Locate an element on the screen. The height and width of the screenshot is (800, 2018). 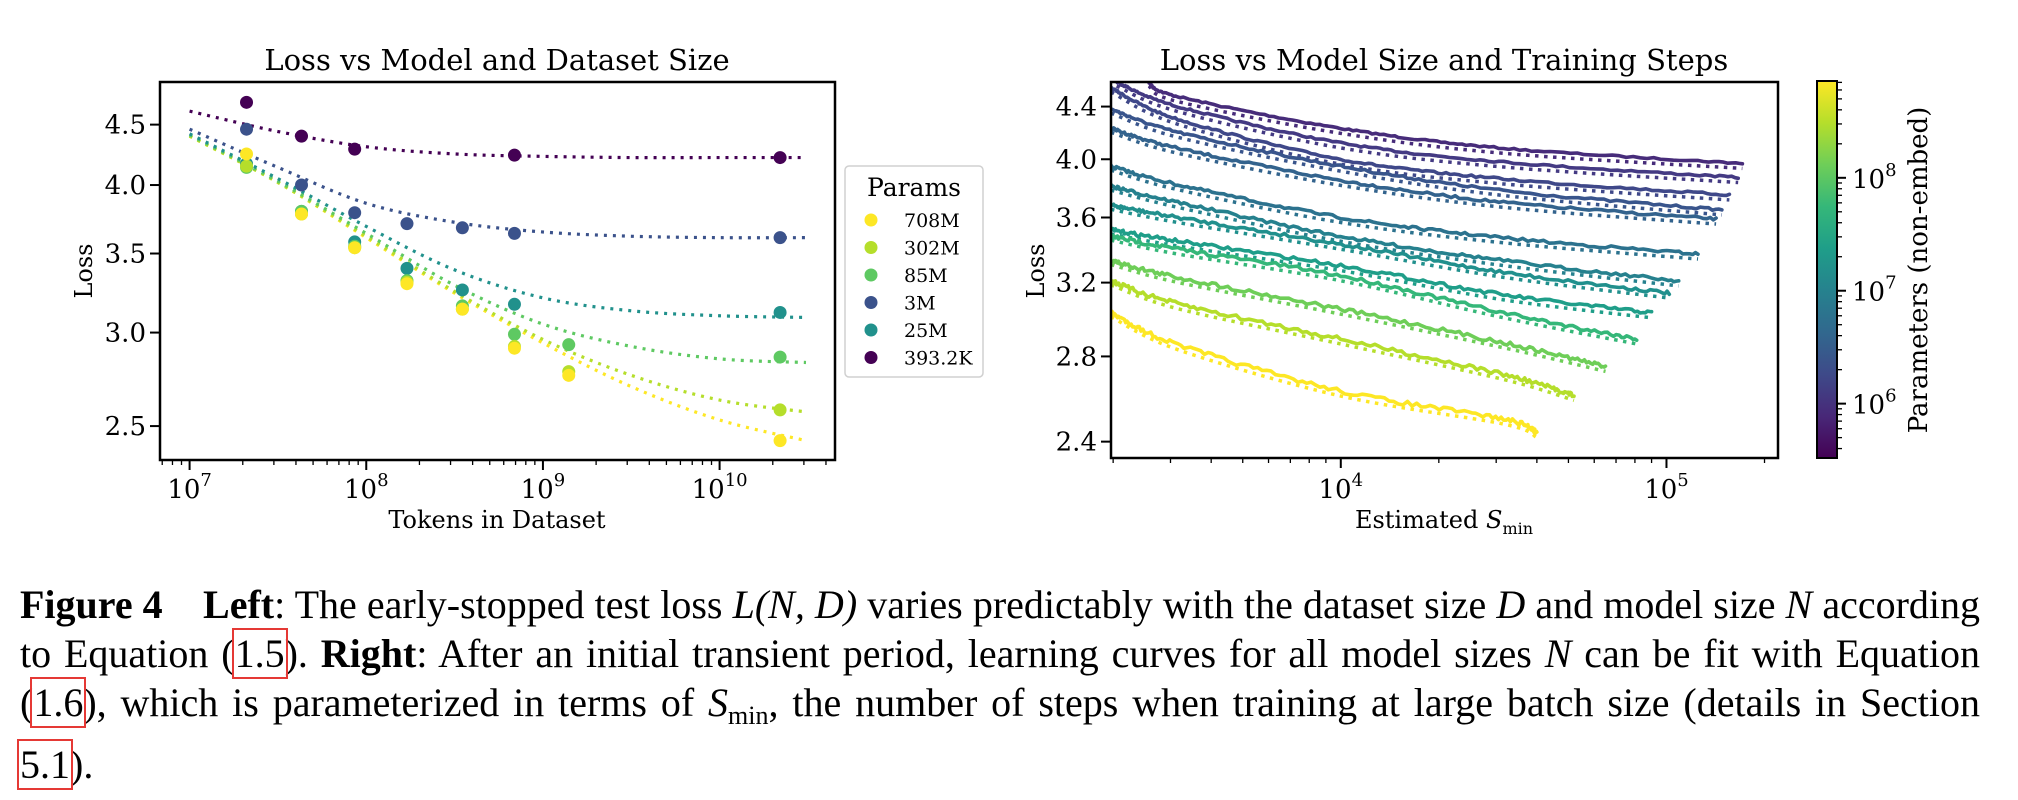
x-tick-label: 10⁸ is located at coordinates (366, 487).